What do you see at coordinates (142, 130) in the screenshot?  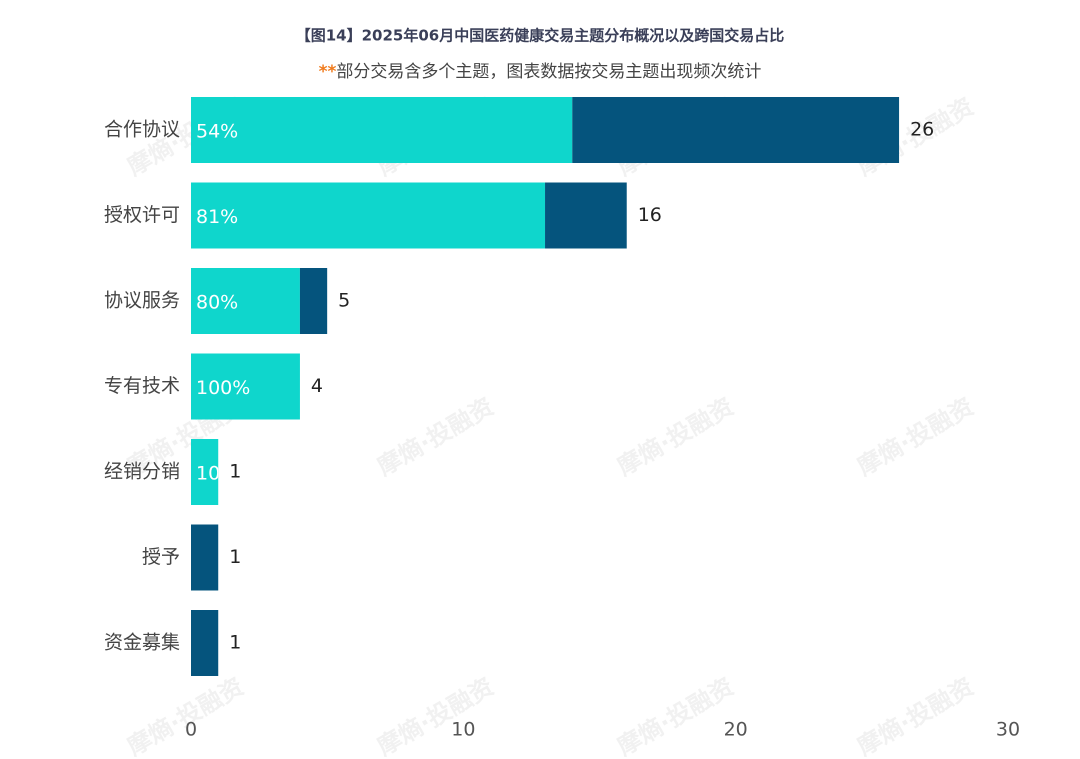 I see `y-tick-label: 合作协议` at bounding box center [142, 130].